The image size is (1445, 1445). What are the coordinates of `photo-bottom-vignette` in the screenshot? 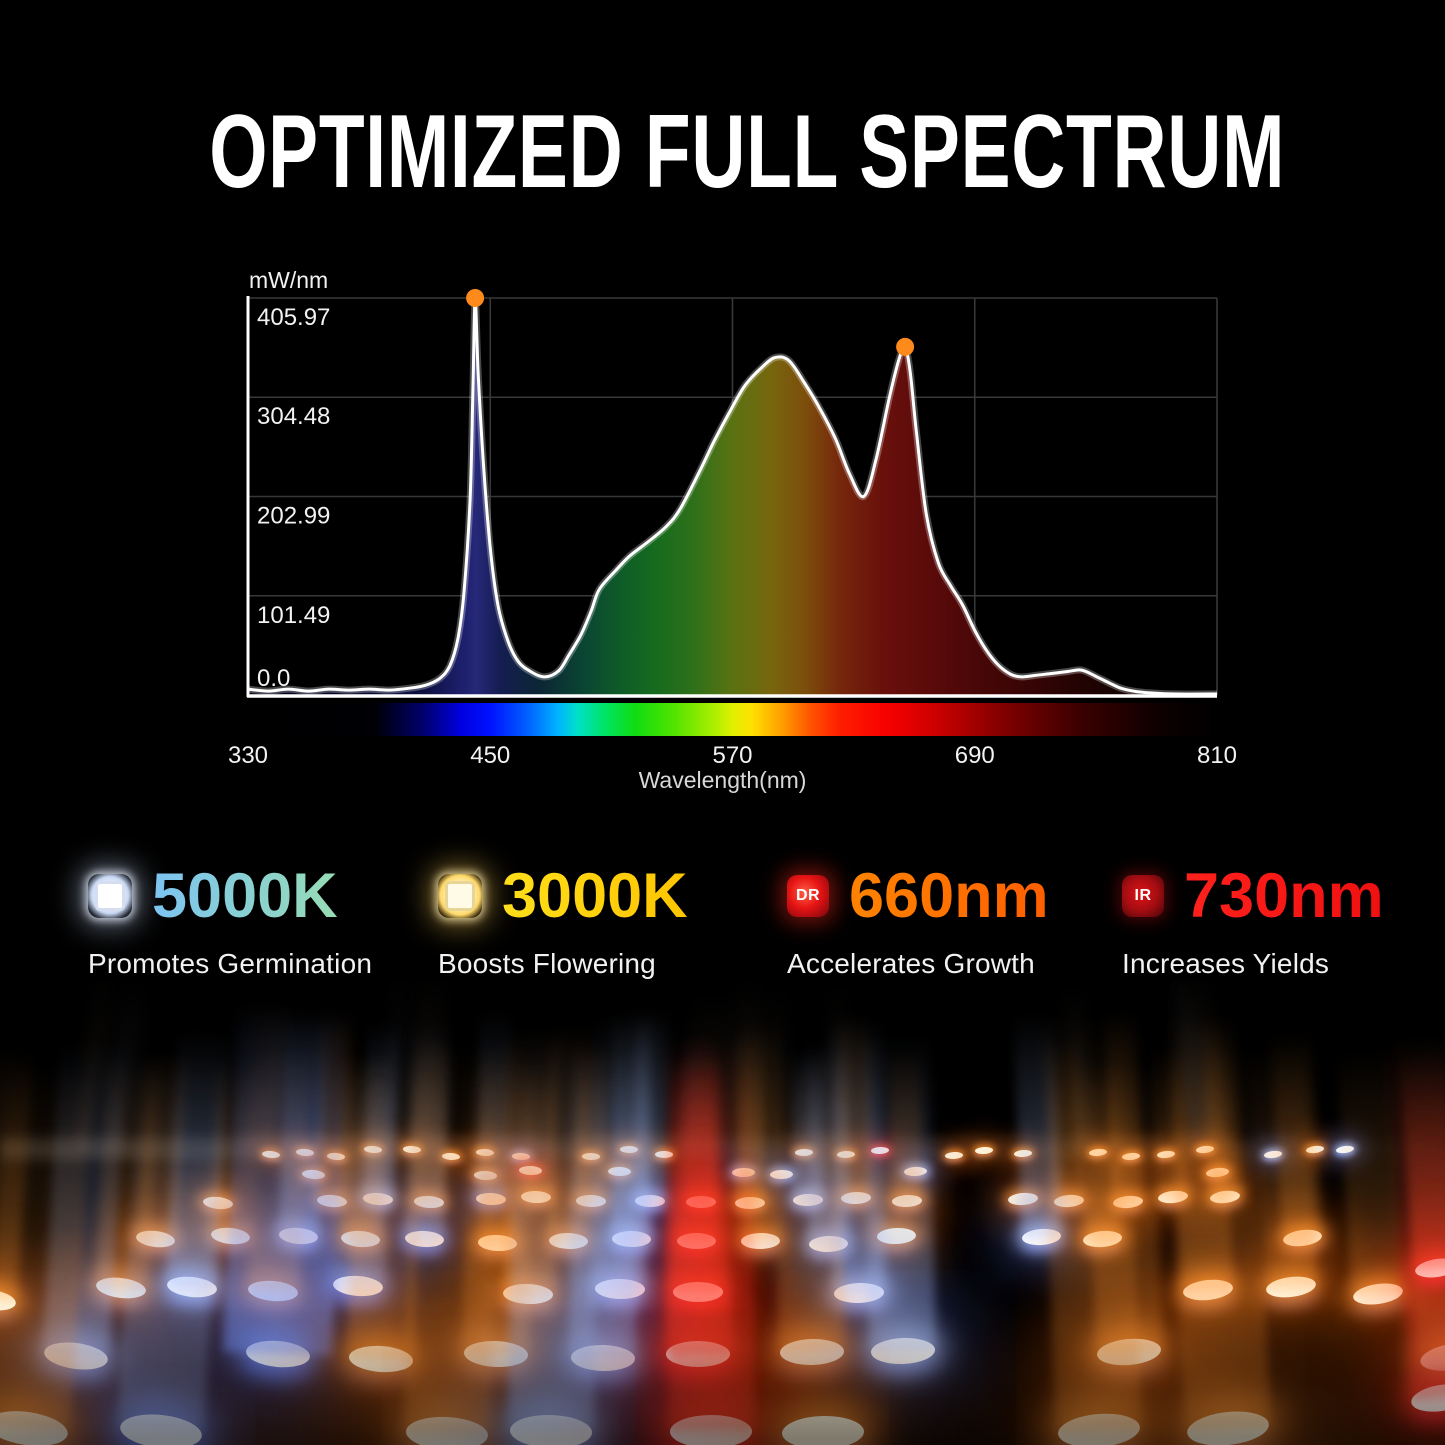 It's located at (722, 1375).